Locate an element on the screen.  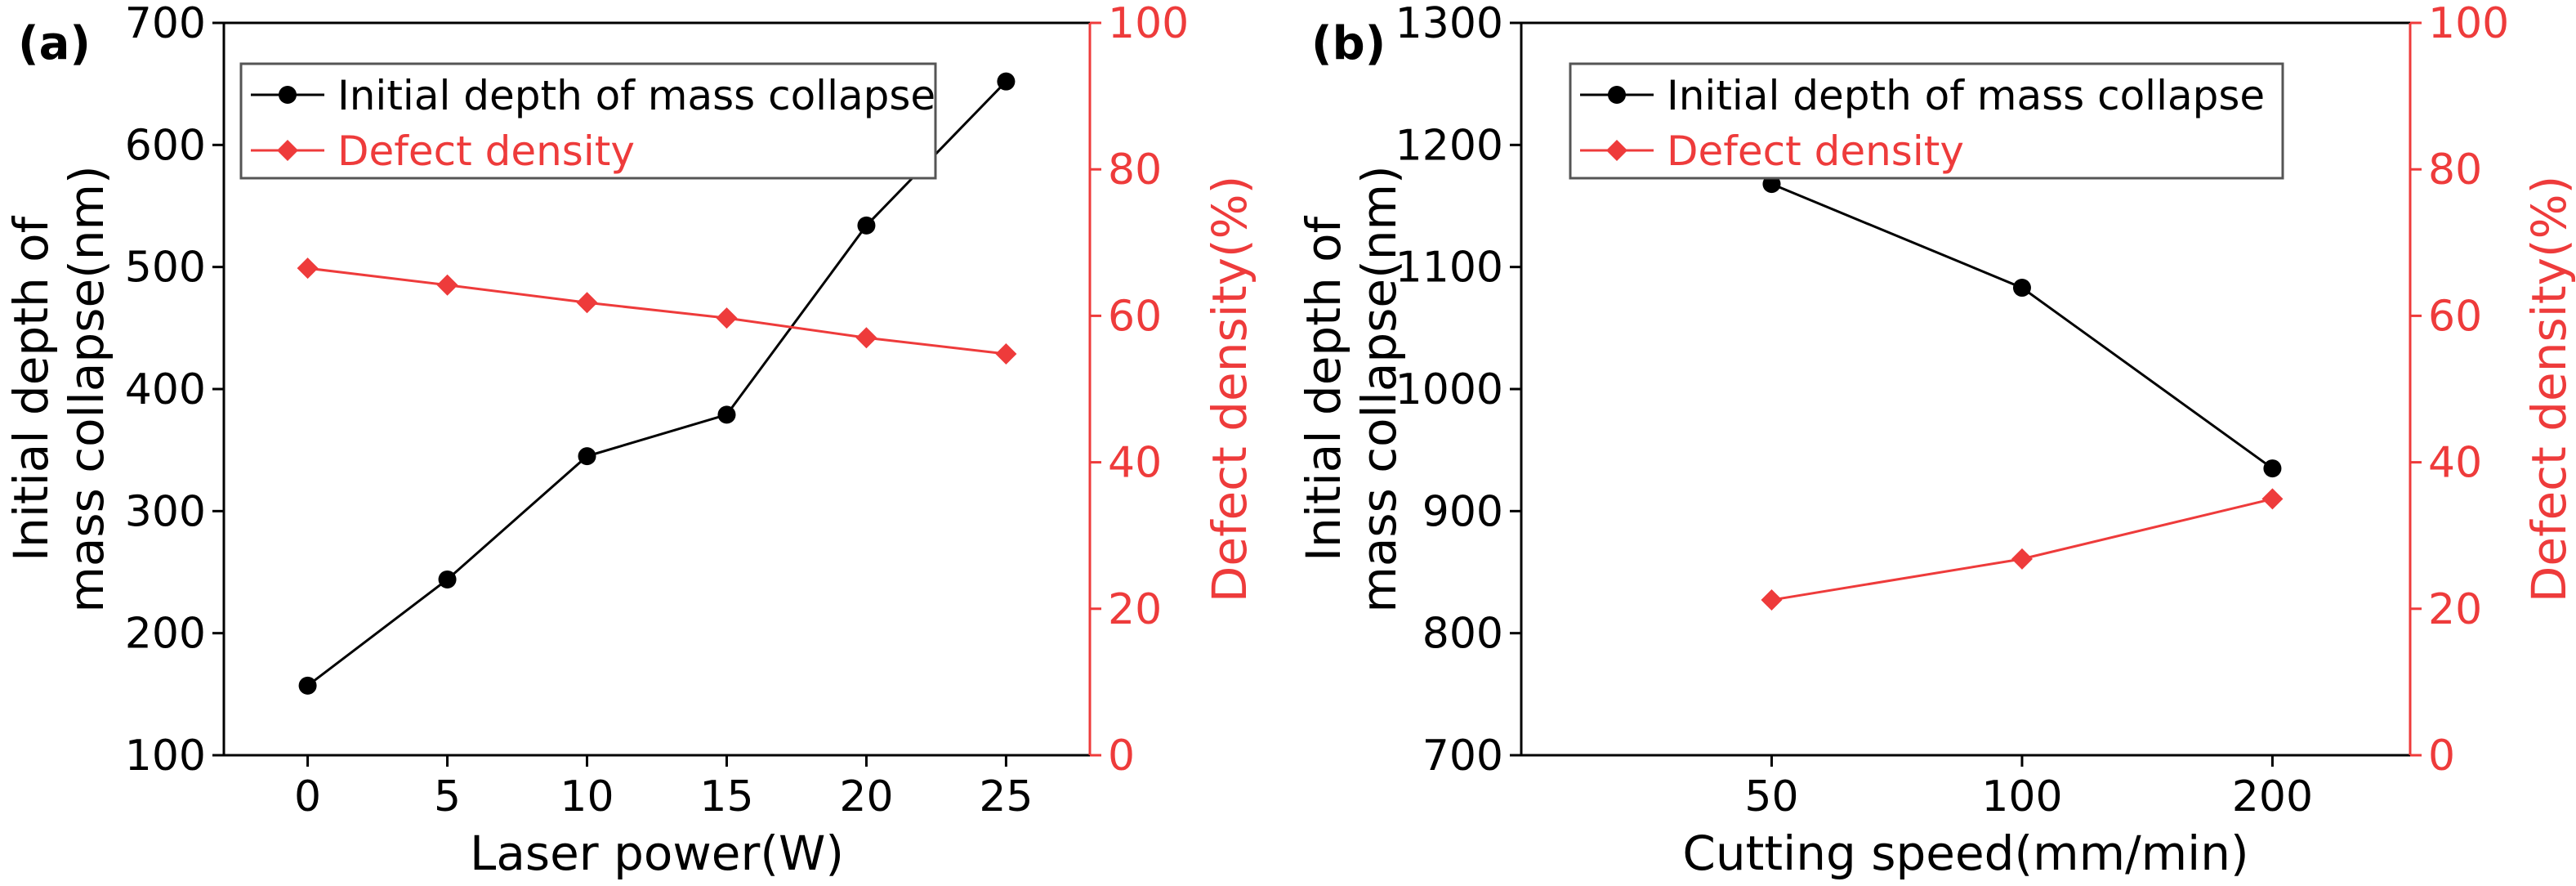
x-tick-label: 25 is located at coordinates (1006, 796).